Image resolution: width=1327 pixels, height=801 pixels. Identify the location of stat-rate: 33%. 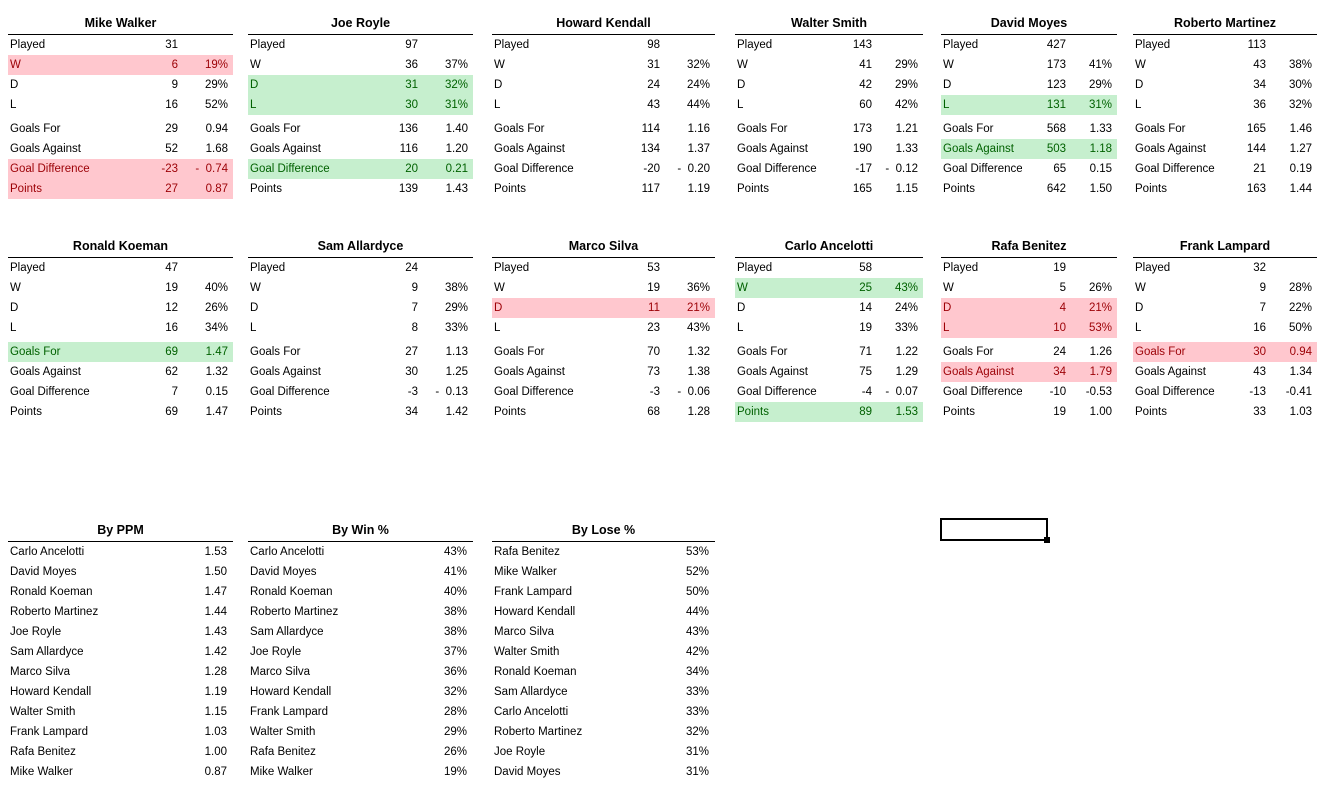
(456, 328).